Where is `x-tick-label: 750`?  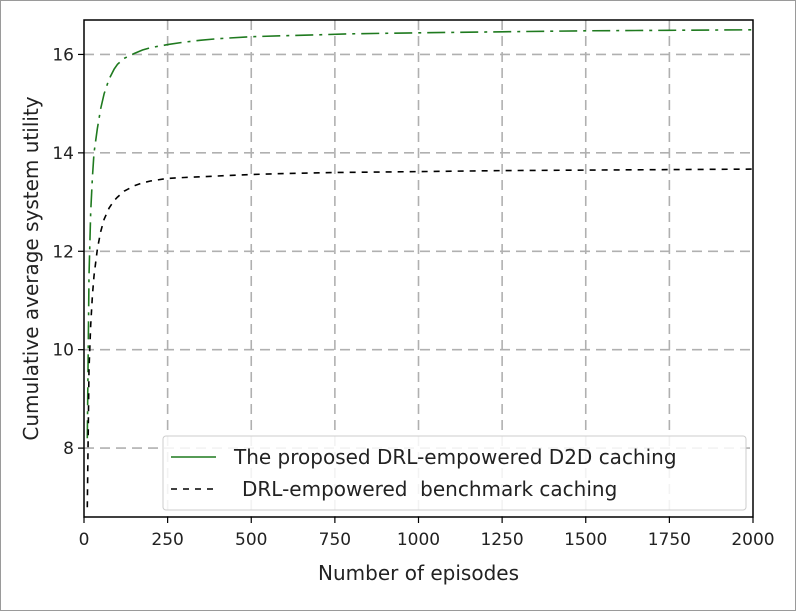 x-tick-label: 750 is located at coordinates (335, 540).